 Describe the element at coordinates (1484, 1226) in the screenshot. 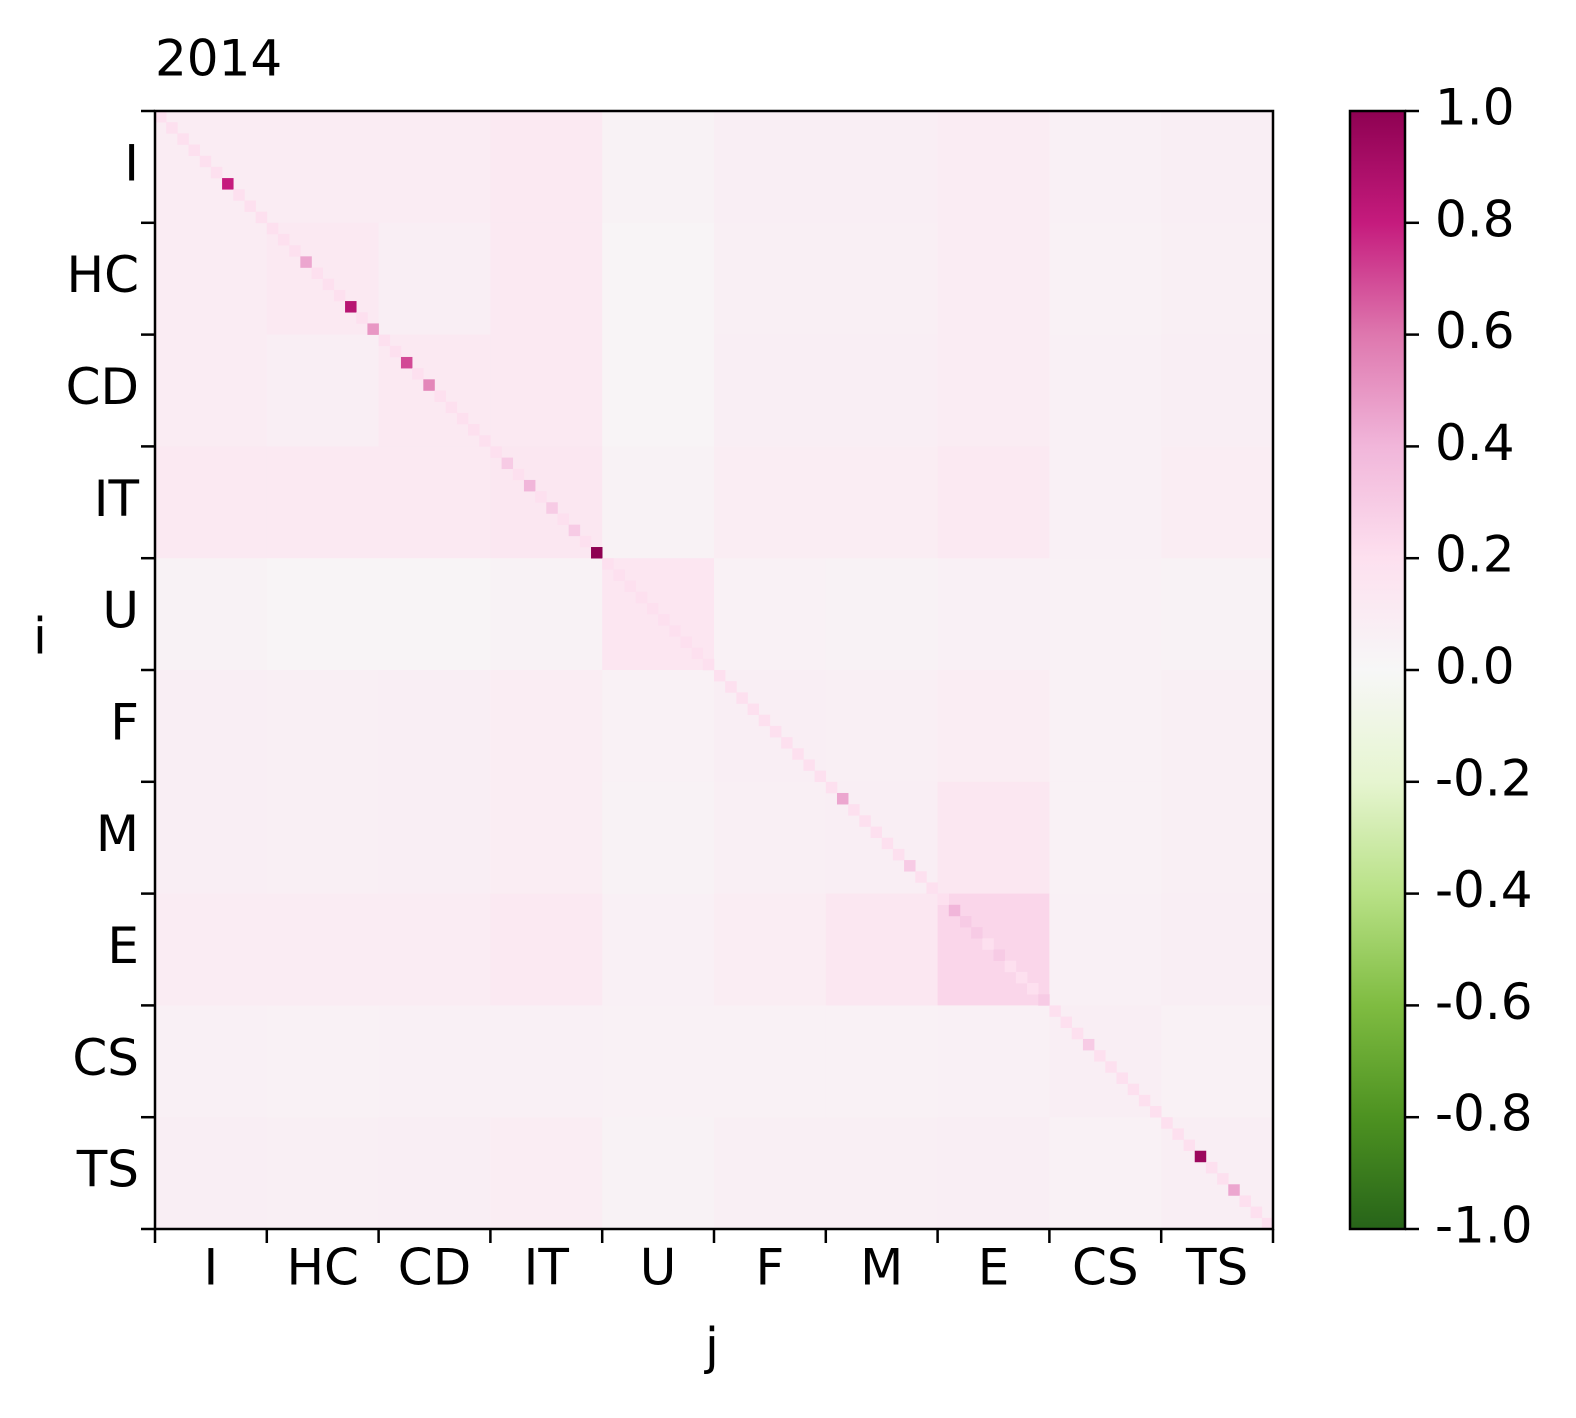

I see `colorbar-tick-label: -1.0` at that location.